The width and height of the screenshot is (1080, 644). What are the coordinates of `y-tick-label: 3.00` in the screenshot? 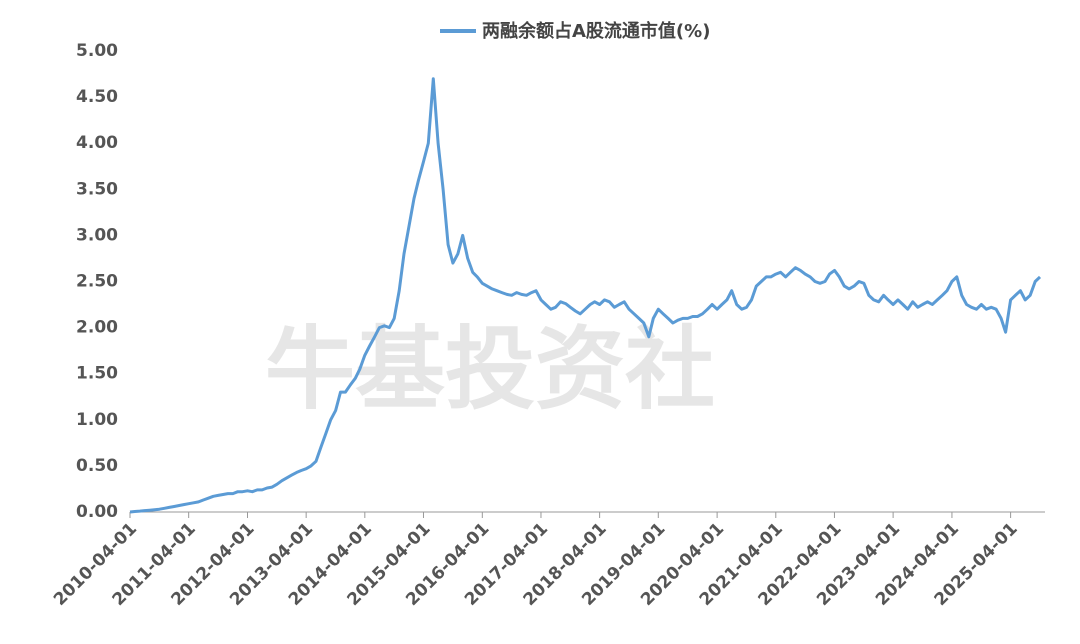 It's located at (97, 235).